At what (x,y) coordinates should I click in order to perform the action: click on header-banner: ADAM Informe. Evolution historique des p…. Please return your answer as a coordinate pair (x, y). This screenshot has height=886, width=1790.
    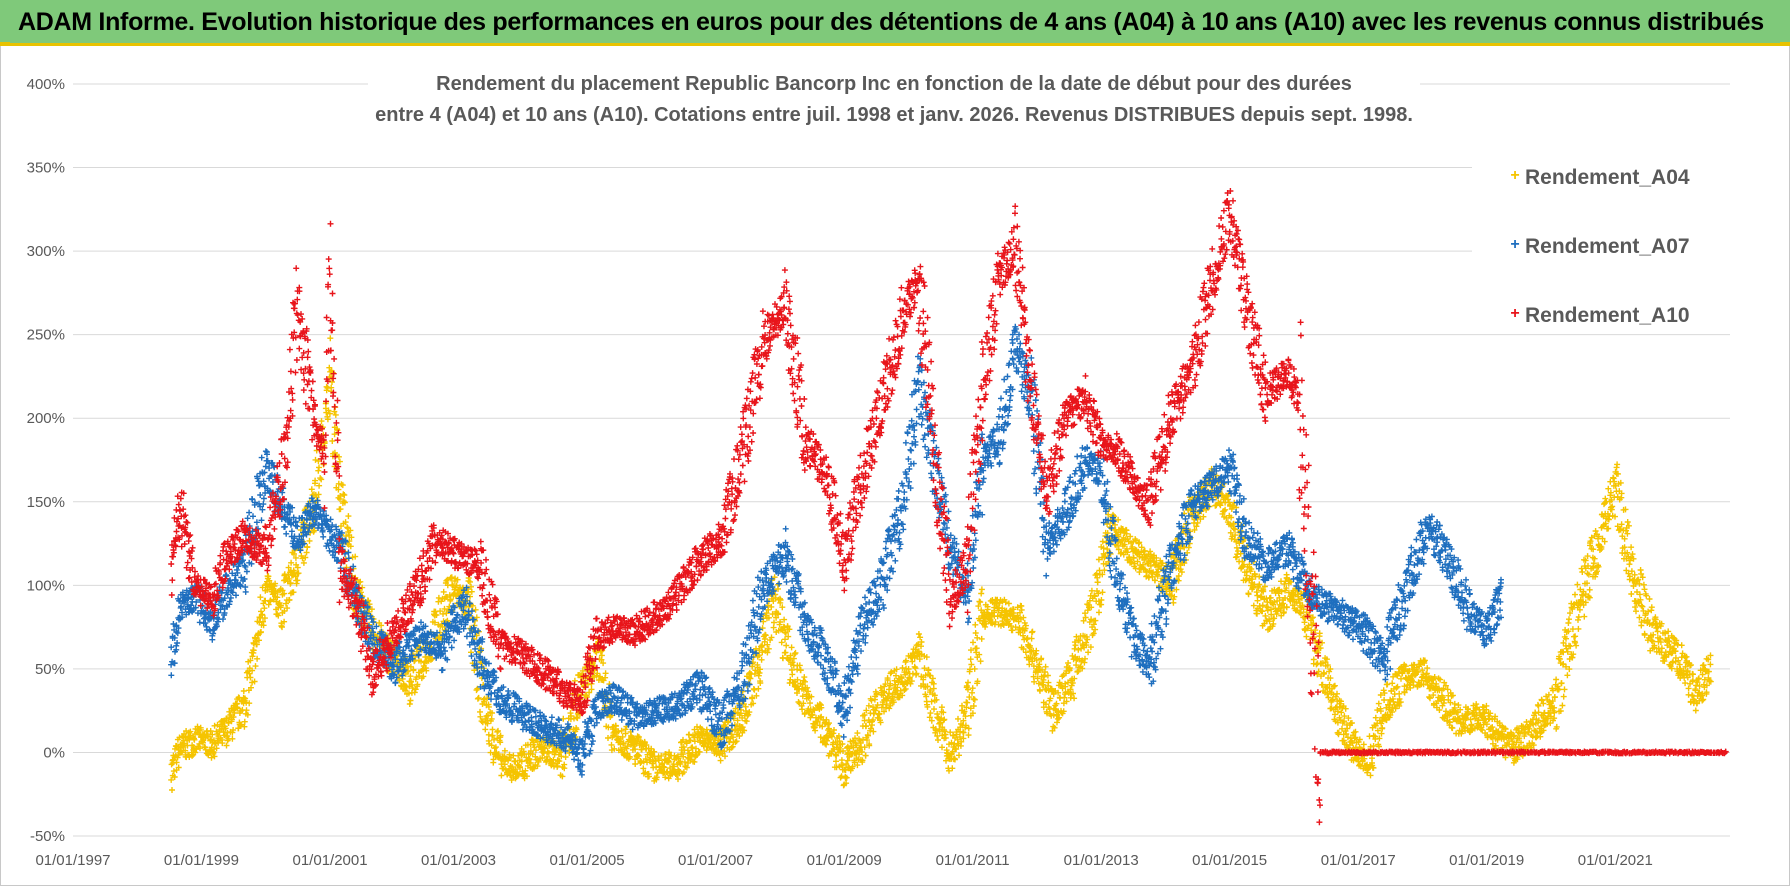
    Looking at the image, I should click on (895, 23).